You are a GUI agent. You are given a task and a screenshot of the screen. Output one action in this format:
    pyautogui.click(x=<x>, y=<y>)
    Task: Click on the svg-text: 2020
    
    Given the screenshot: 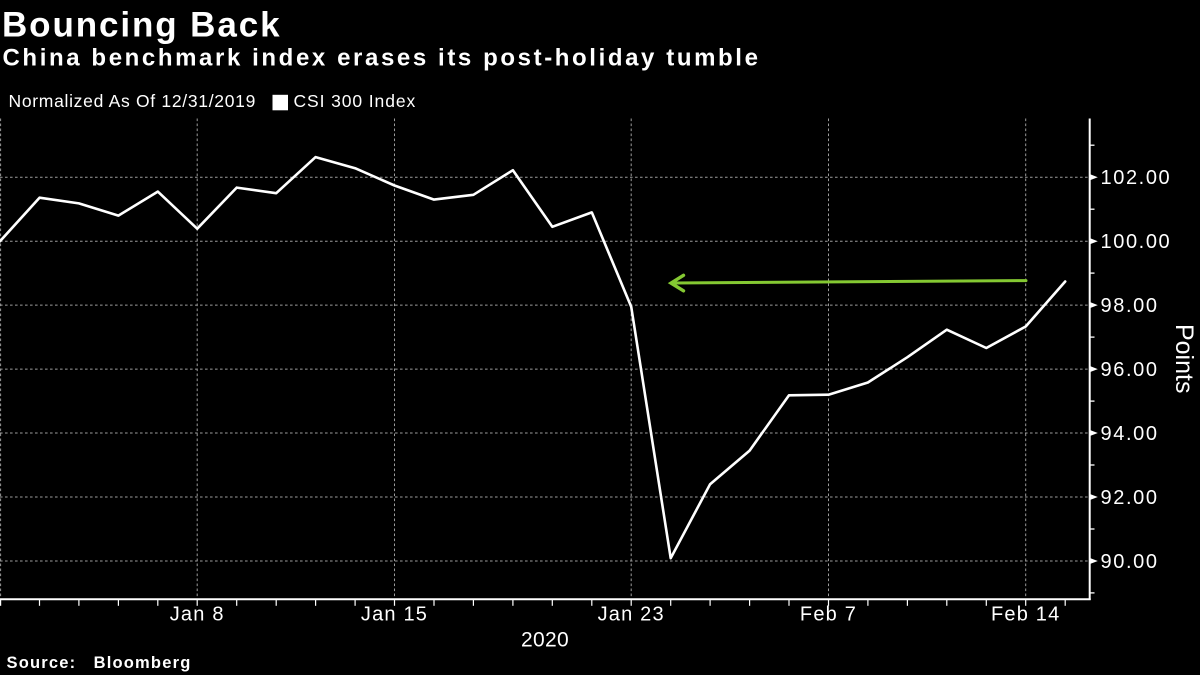 What is the action you would take?
    pyautogui.click(x=545, y=639)
    